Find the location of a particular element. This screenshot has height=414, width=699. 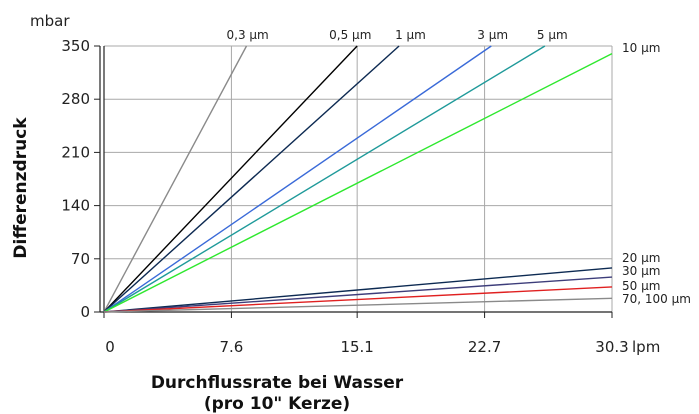

series-label: 3 µm is located at coordinates (492, 35).